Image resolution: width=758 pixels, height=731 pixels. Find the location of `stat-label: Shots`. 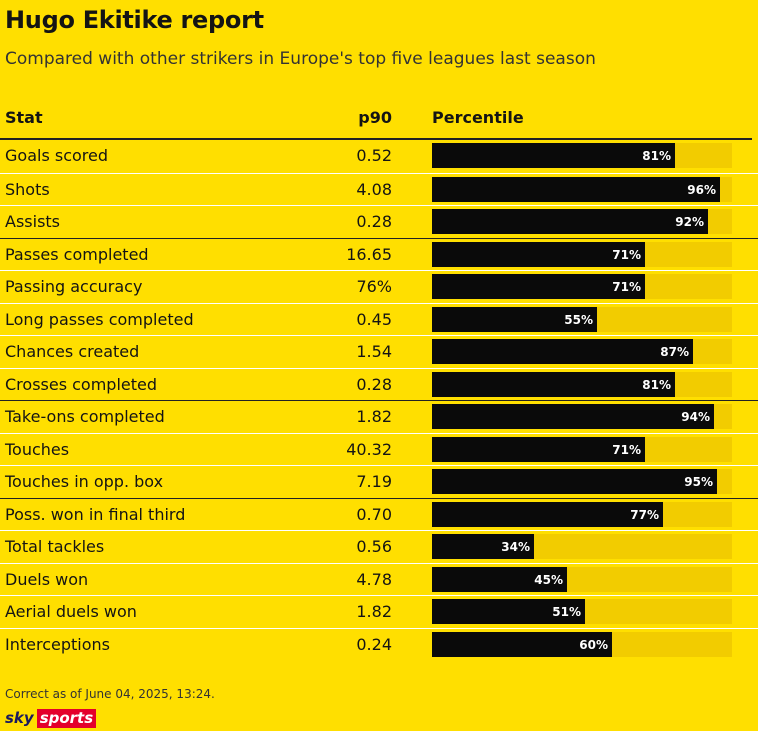

stat-label: Shots is located at coordinates (27, 189).